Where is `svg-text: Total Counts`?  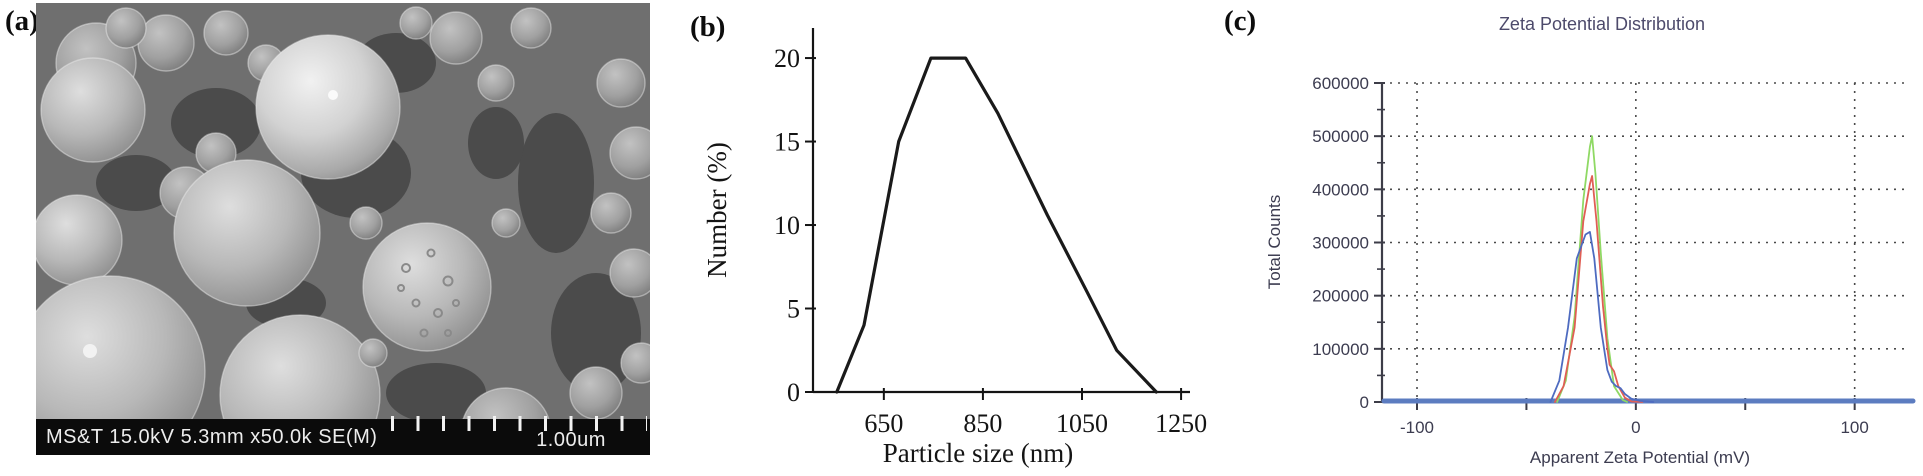
svg-text: Total Counts is located at coordinates (1274, 242).